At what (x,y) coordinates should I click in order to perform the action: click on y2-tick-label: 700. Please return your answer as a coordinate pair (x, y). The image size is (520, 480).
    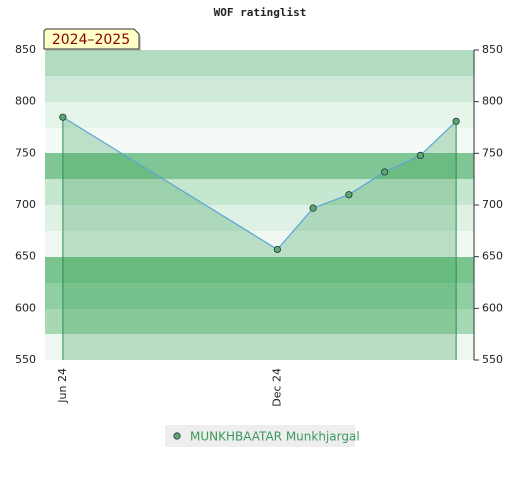
    Looking at the image, I should click on (492, 204).